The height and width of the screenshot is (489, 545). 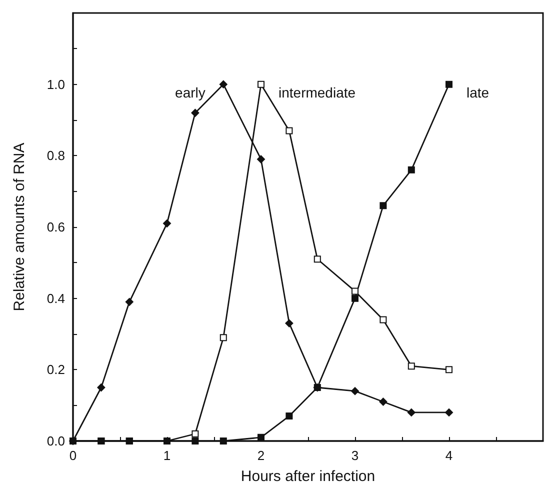 I want to click on y-axis-title: Relative amounts of RNA, so click(x=19, y=227).